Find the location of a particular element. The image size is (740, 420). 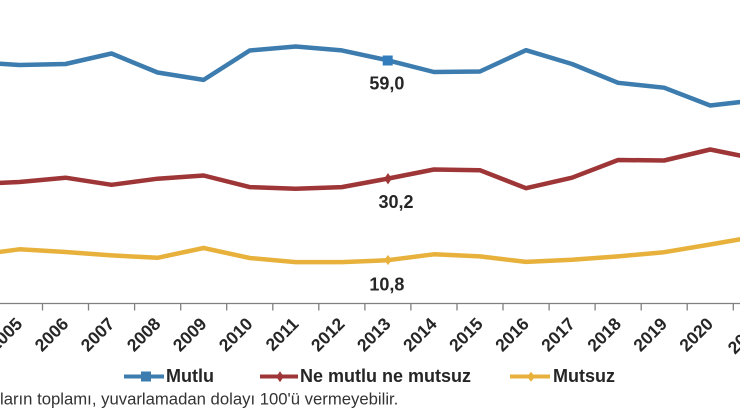

svg-text: 2018 is located at coordinates (604, 335).